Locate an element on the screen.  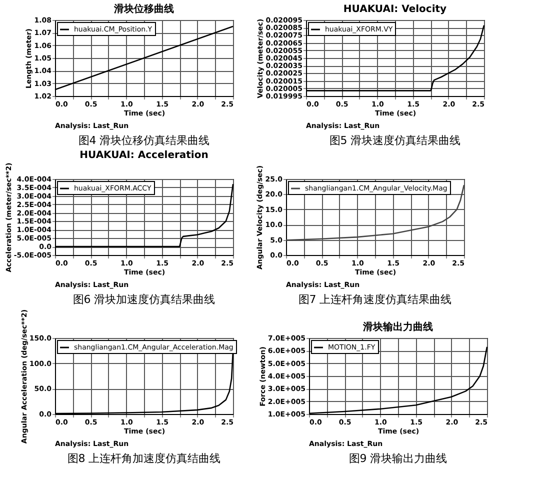
chart-title: HUAKUAI: Acceleration is located at coordinates (144, 156).